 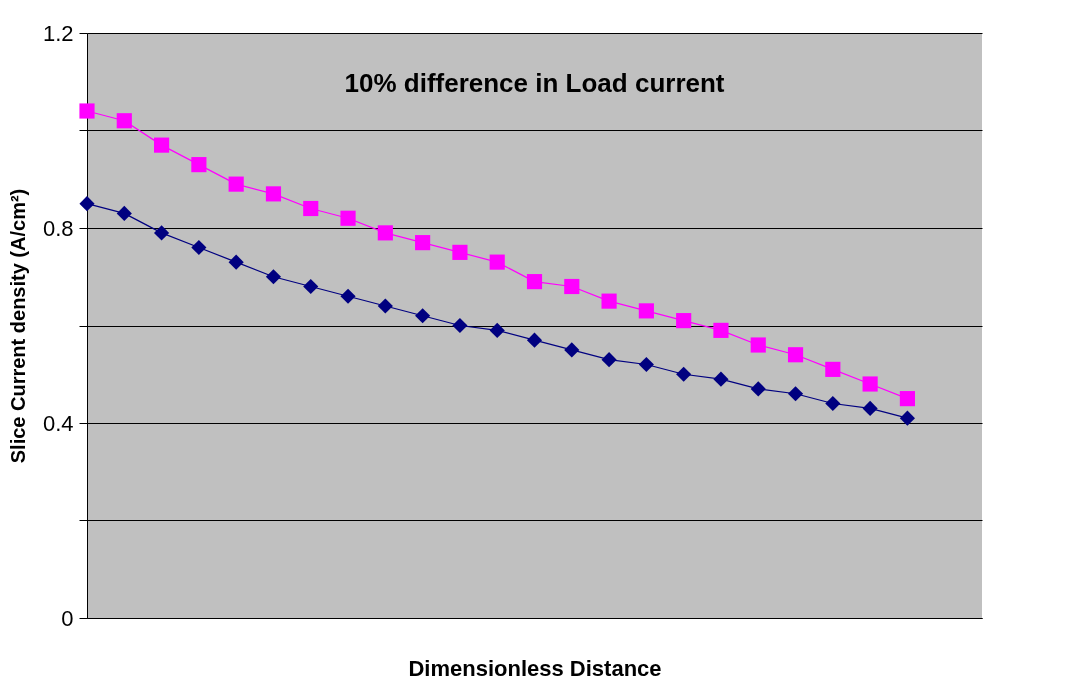 What do you see at coordinates (535, 668) in the screenshot?
I see `x-axis-title: Dimensionless Distance` at bounding box center [535, 668].